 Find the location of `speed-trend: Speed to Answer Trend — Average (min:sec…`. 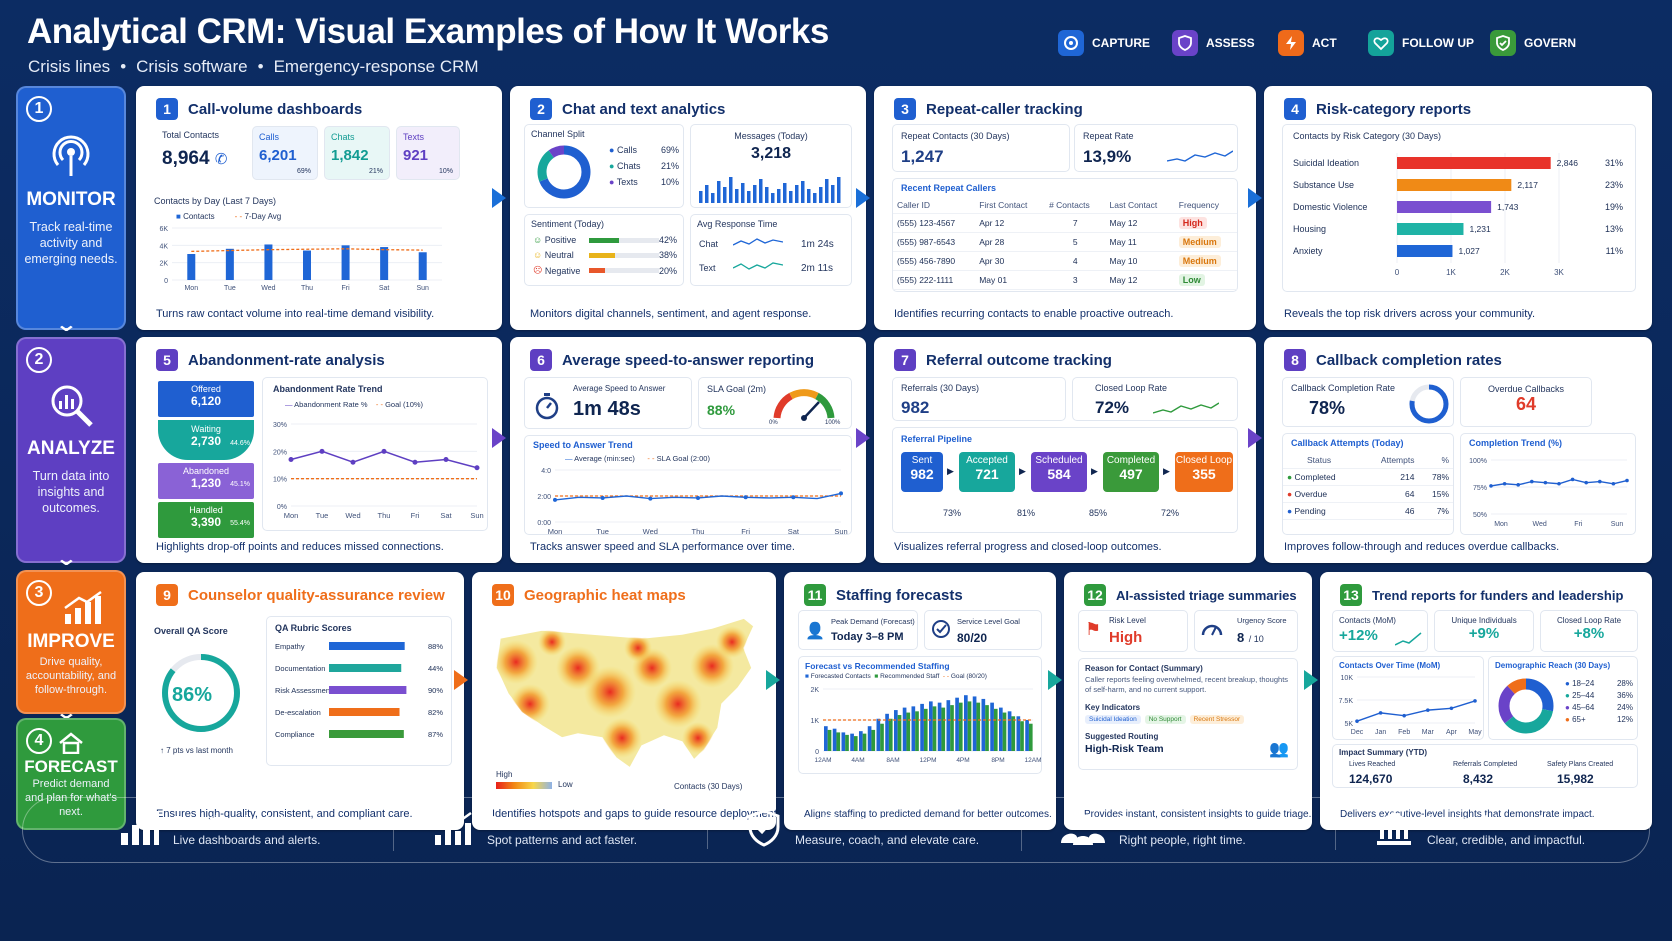

speed-trend: Speed to Answer Trend — Average (min:sec… is located at coordinates (688, 485).